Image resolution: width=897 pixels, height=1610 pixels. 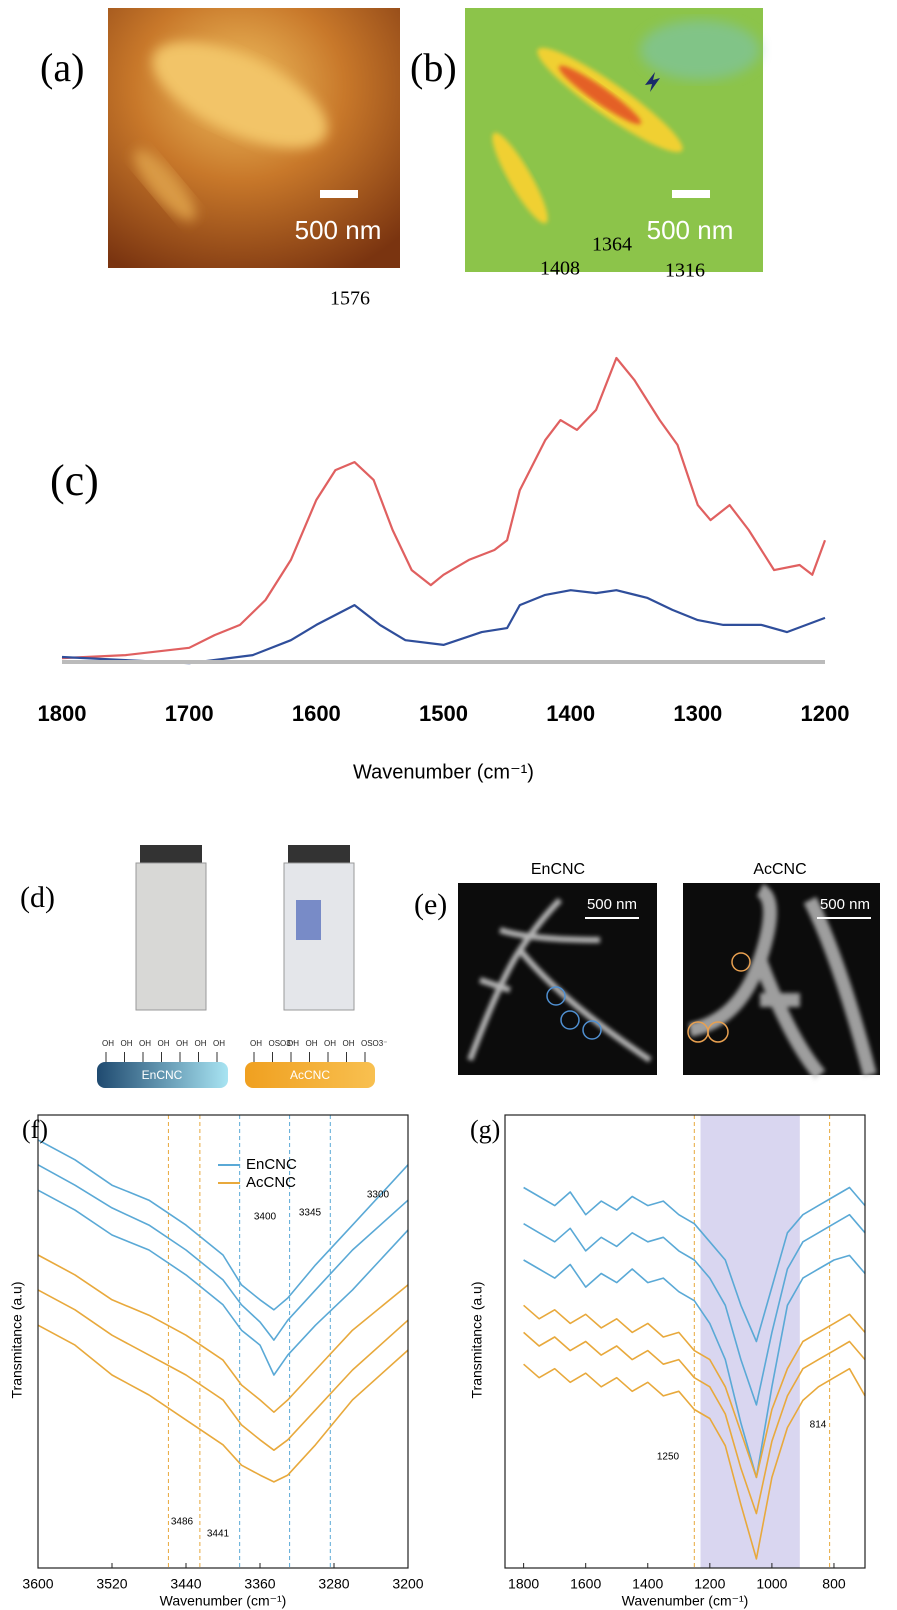 What do you see at coordinates (612, 245) in the screenshot?
I see `annotation: 1364` at bounding box center [612, 245].